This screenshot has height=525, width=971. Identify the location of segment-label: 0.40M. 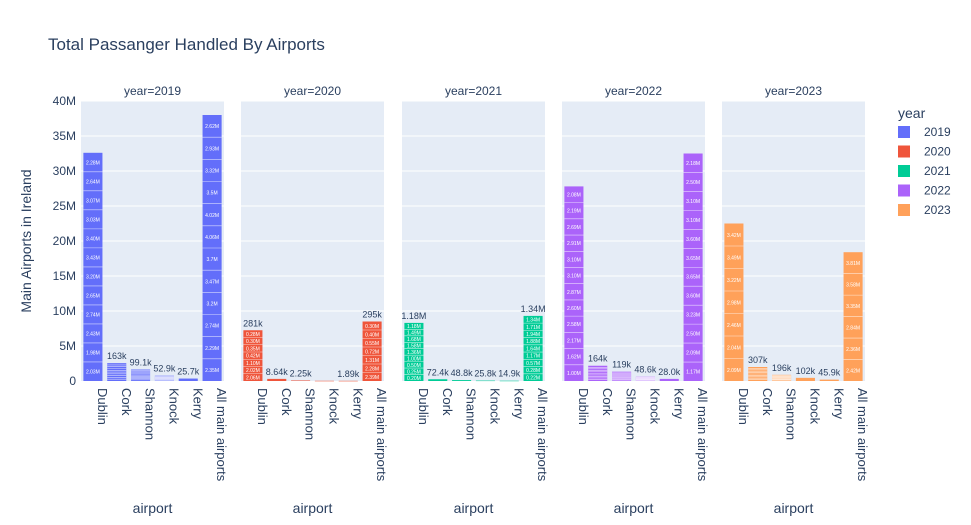
(372, 335).